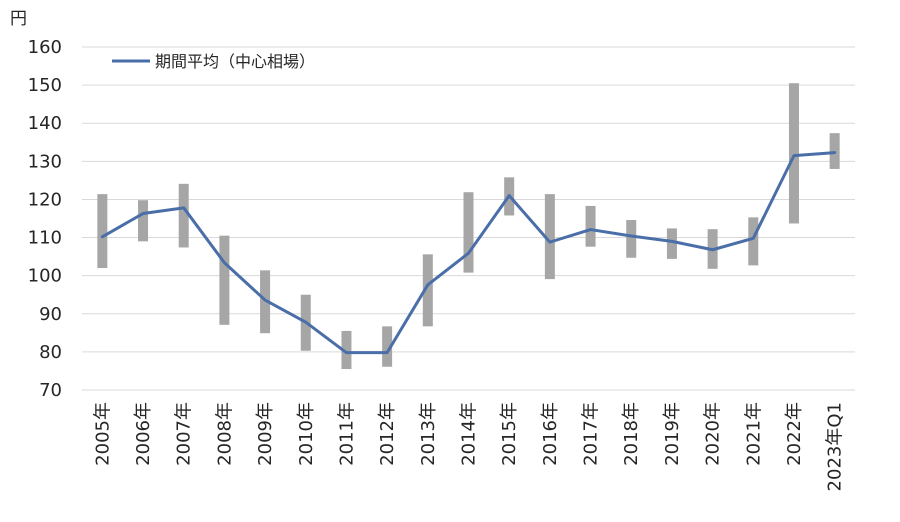 This screenshot has width=900, height=522. What do you see at coordinates (45, 219) in the screenshot?
I see `y-axis-ticks: 70 80 90 100 110 120 130 140 150 160` at bounding box center [45, 219].